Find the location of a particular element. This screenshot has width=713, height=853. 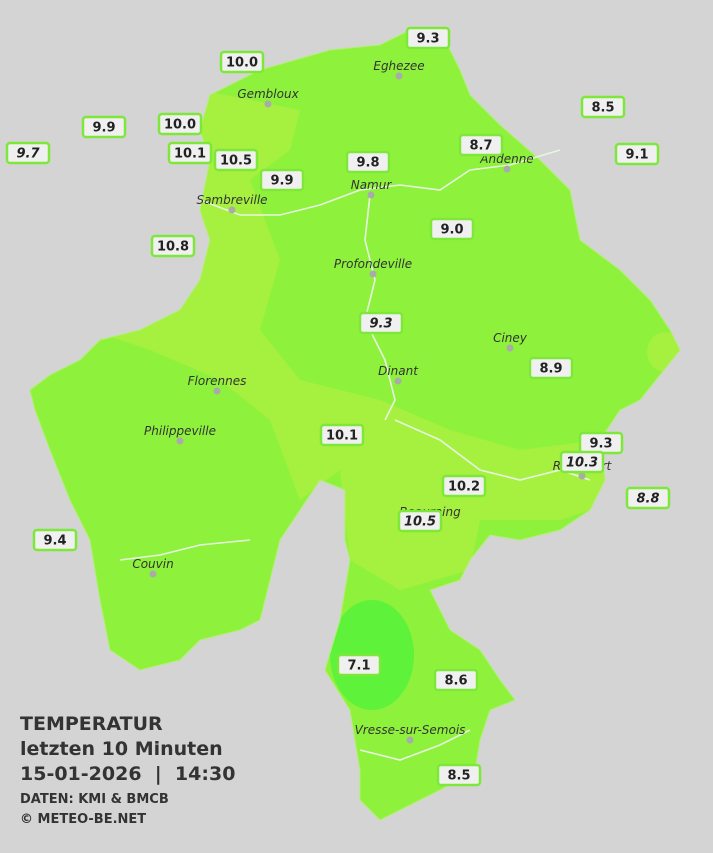

station-value: 9.8 is located at coordinates (367, 163).